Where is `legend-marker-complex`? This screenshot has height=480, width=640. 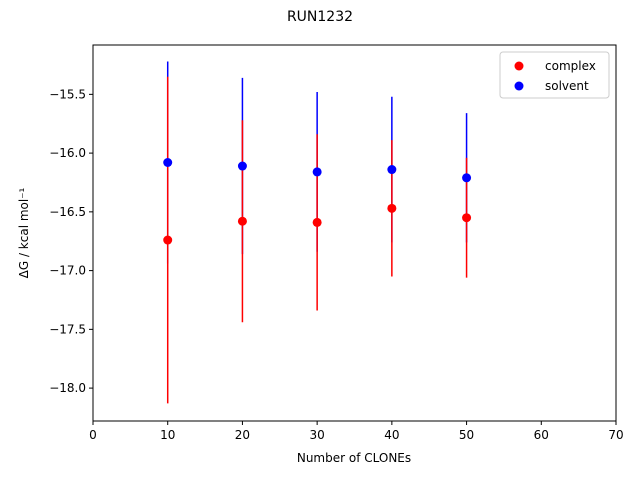 legend-marker-complex is located at coordinates (519, 66).